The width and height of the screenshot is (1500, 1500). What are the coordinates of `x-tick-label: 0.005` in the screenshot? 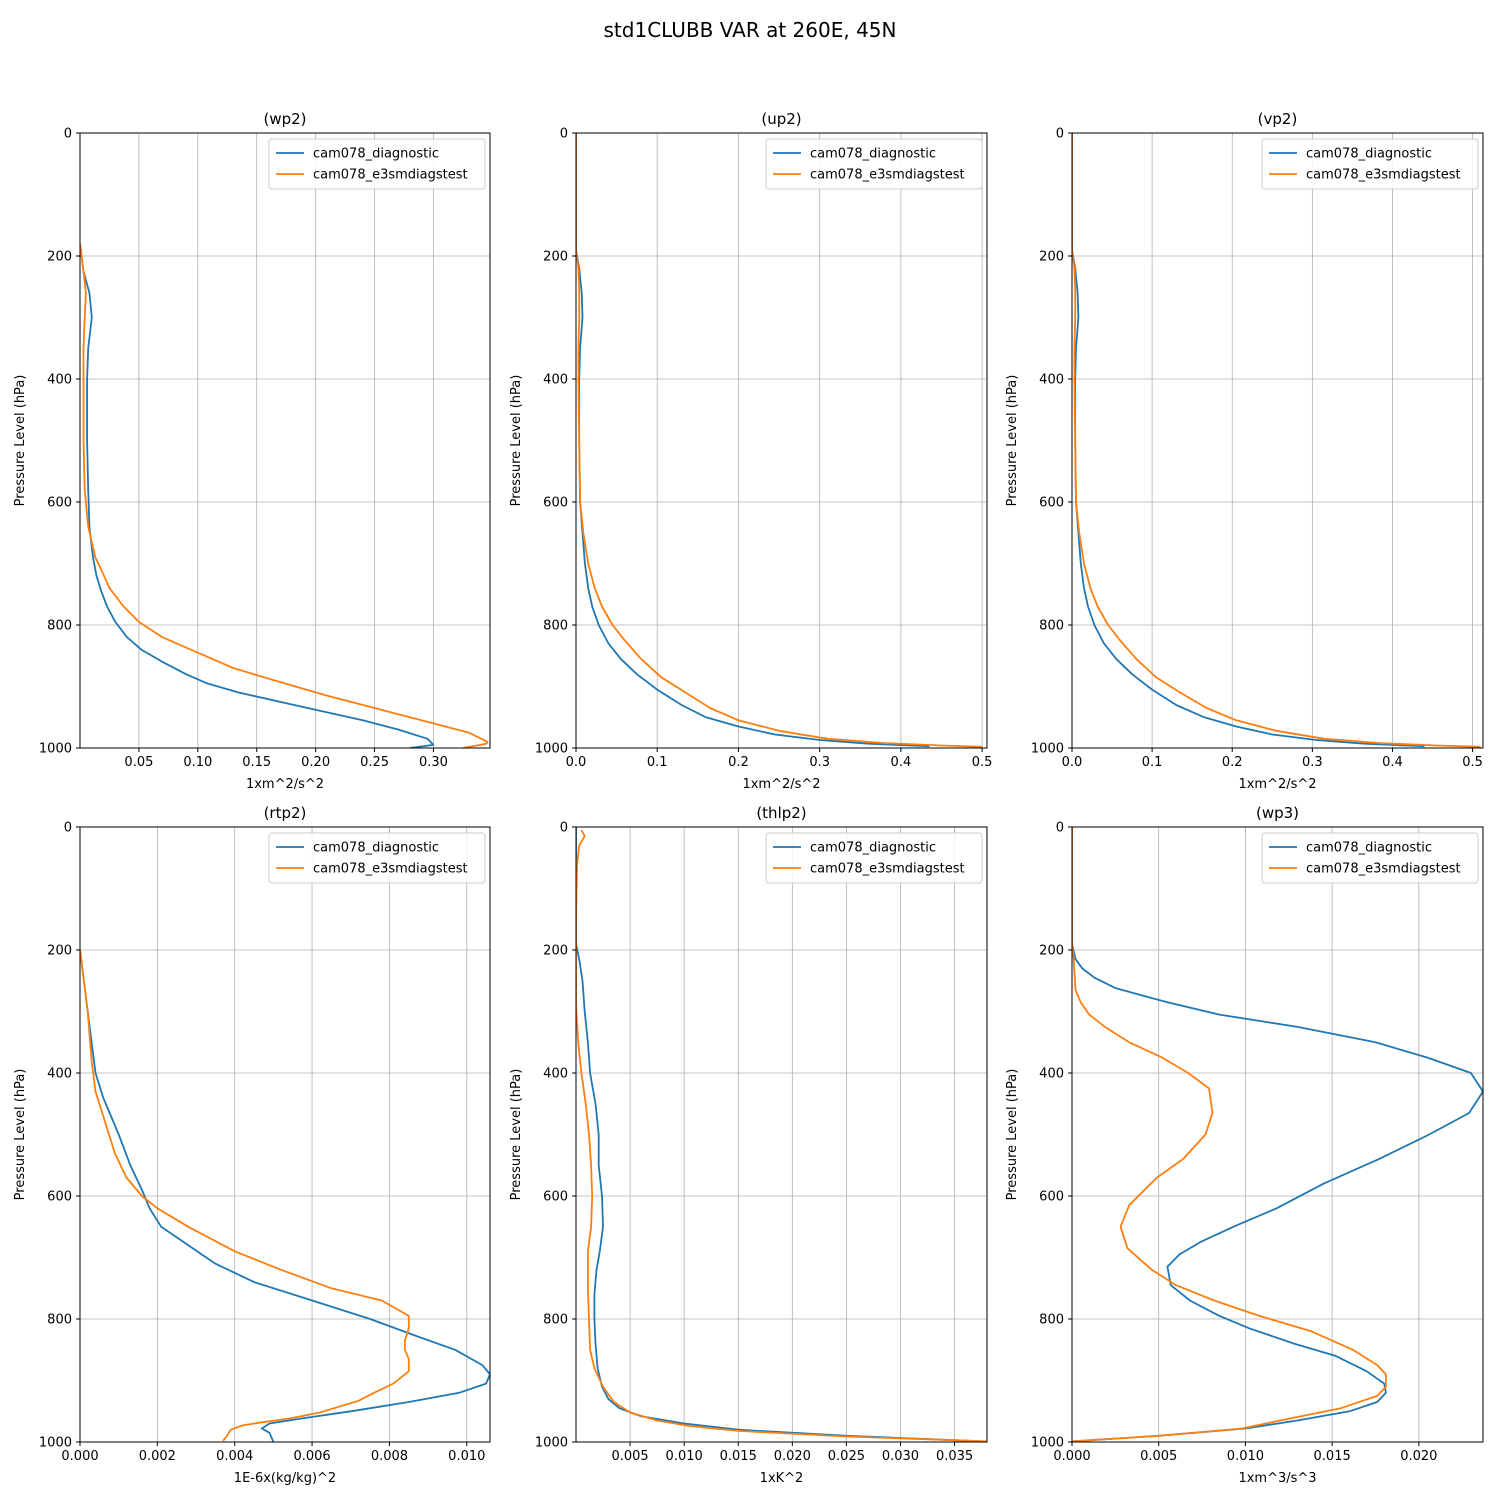 It's located at (1158, 1456).